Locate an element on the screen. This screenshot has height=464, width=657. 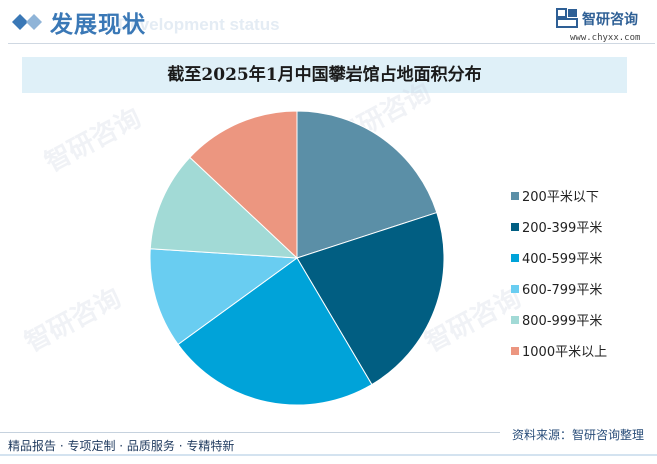
brand-logo-icon is located at coordinates (567, 18).